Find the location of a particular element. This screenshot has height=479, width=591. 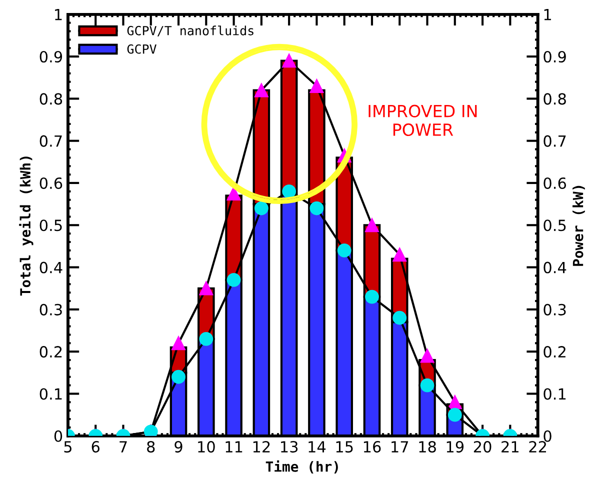

x-tick-label: 17 is located at coordinates (400, 446).